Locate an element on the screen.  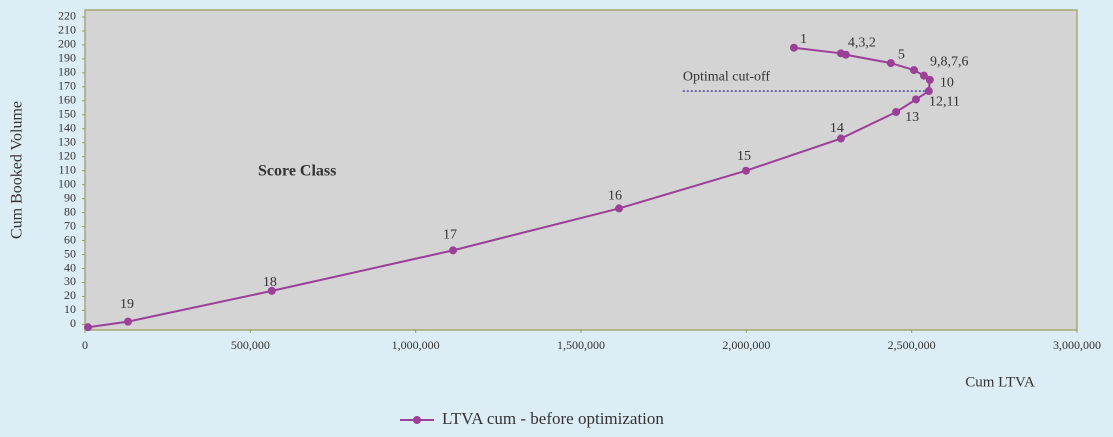
point-label: 15 is located at coordinates (744, 156).